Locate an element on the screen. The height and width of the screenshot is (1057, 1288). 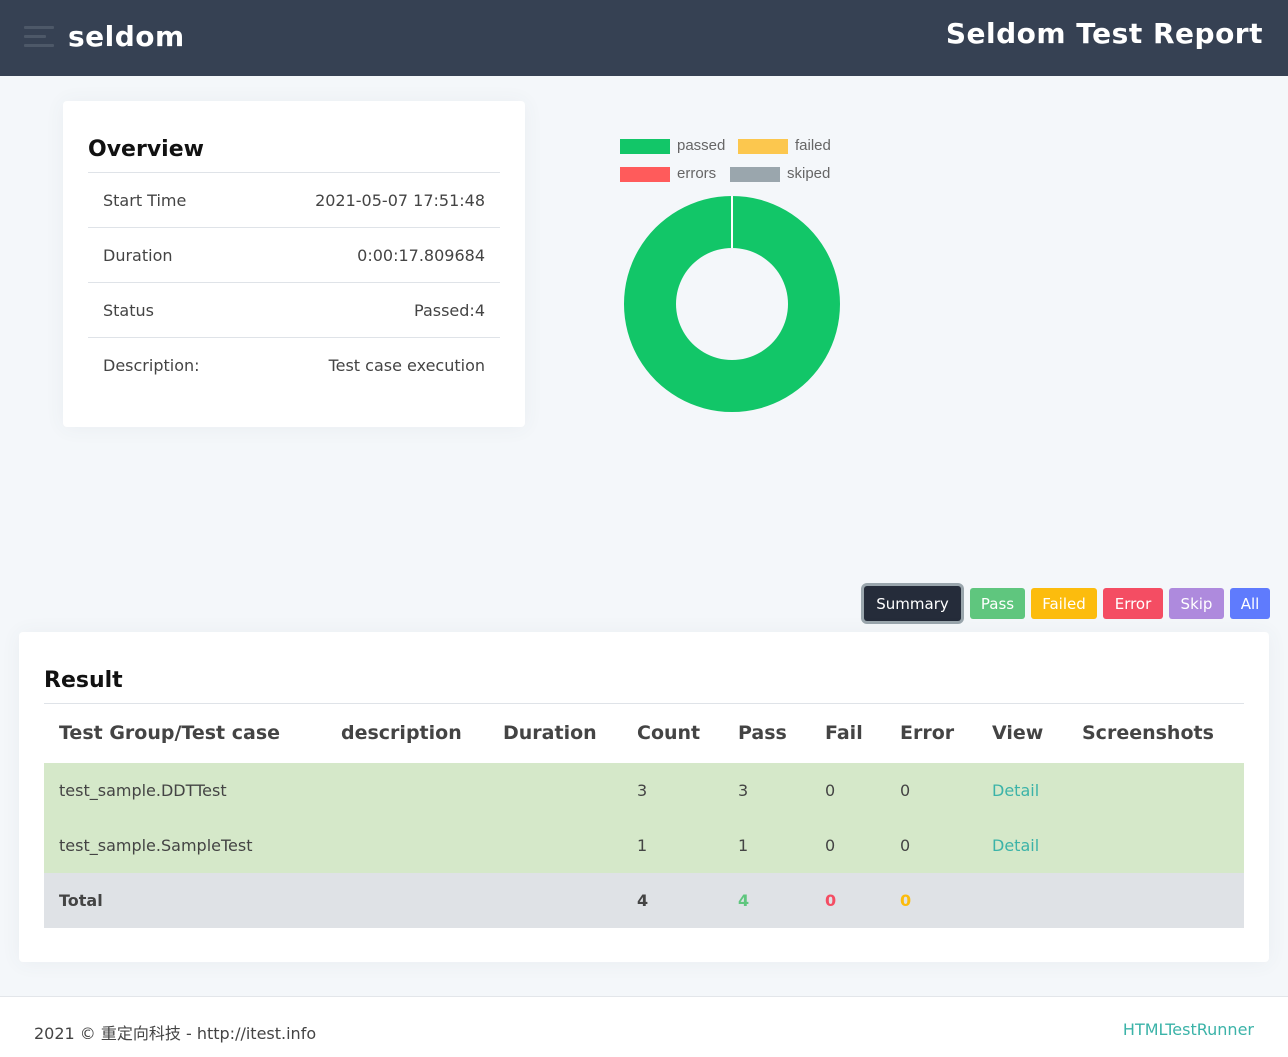
overview-label: Status is located at coordinates (128, 310).